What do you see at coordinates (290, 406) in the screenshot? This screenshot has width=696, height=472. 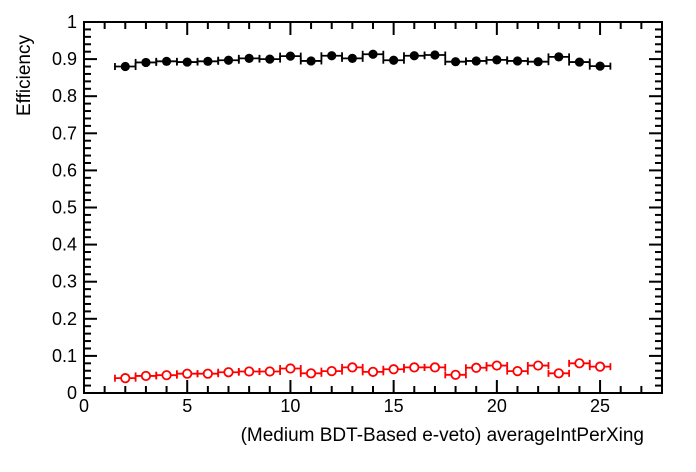 I see `x-tick-label: 10` at bounding box center [290, 406].